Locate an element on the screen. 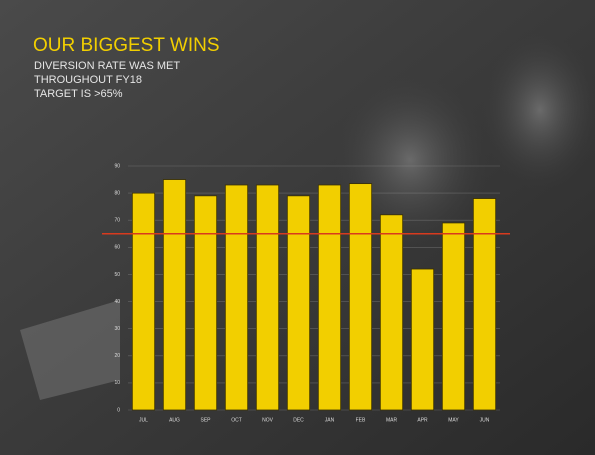 Image resolution: width=595 pixels, height=455 pixels. x-tick-label: MAY is located at coordinates (453, 420).